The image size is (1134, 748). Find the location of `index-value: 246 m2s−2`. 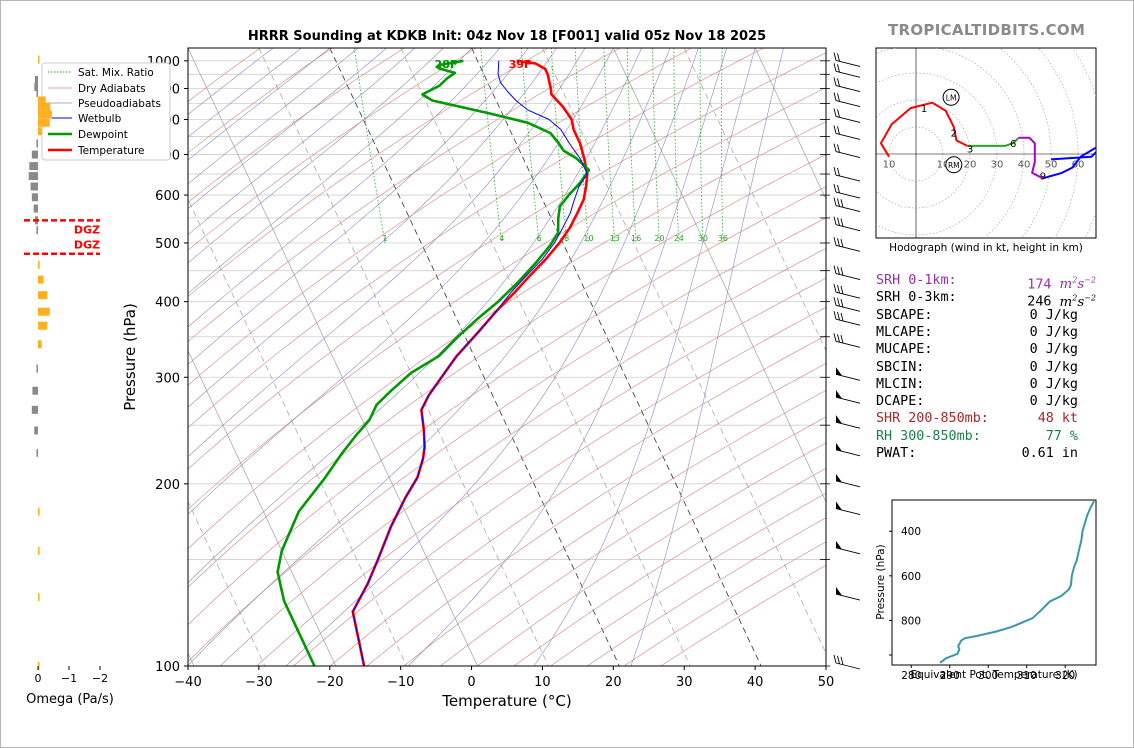

index-value: 246 m2s−2 is located at coordinates (1061, 300).